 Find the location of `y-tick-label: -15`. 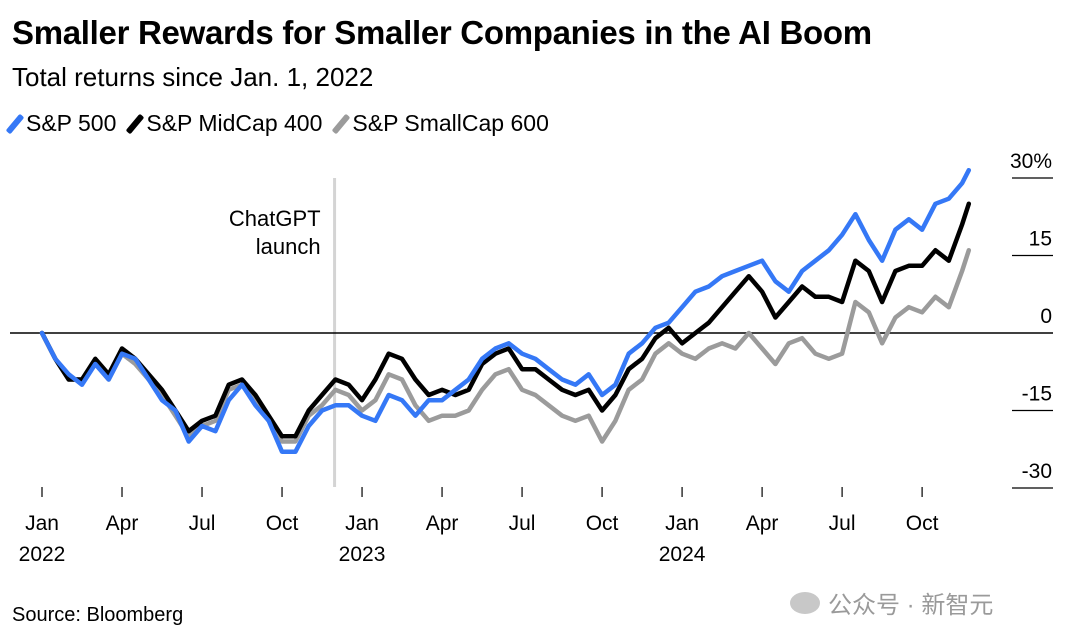

y-tick-label: -15 is located at coordinates (1037, 394).